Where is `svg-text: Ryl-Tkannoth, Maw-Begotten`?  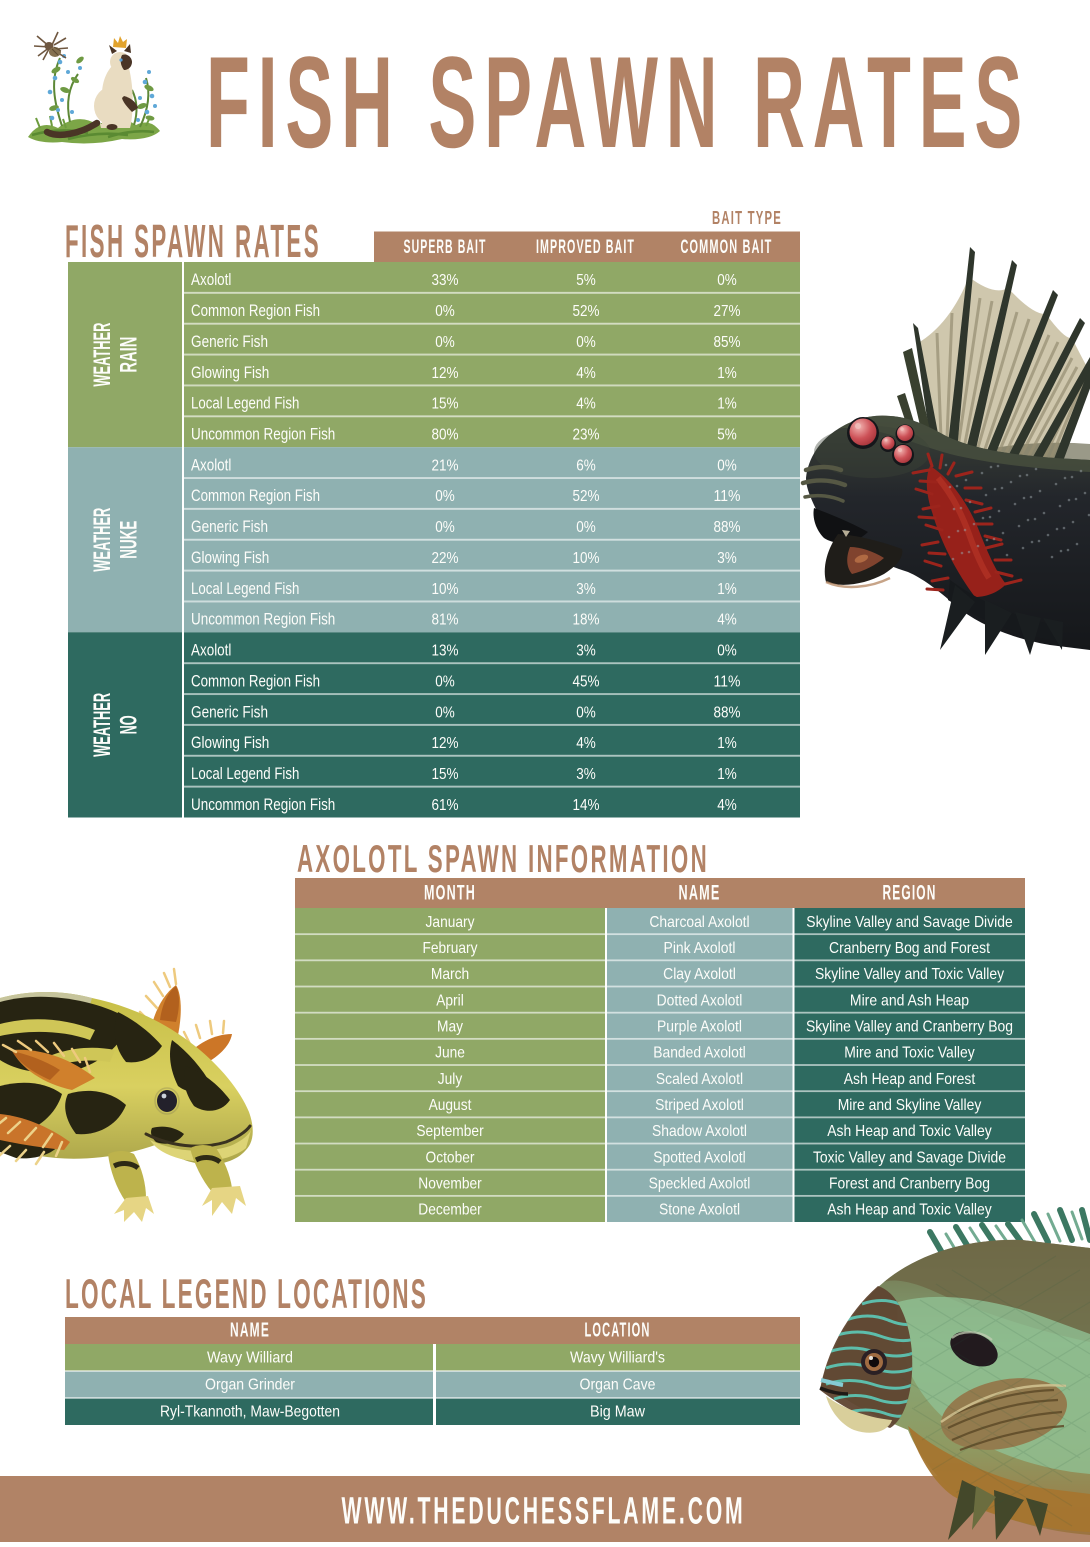 svg-text: Ryl-Tkannoth, Maw-Begotten is located at coordinates (250, 1412).